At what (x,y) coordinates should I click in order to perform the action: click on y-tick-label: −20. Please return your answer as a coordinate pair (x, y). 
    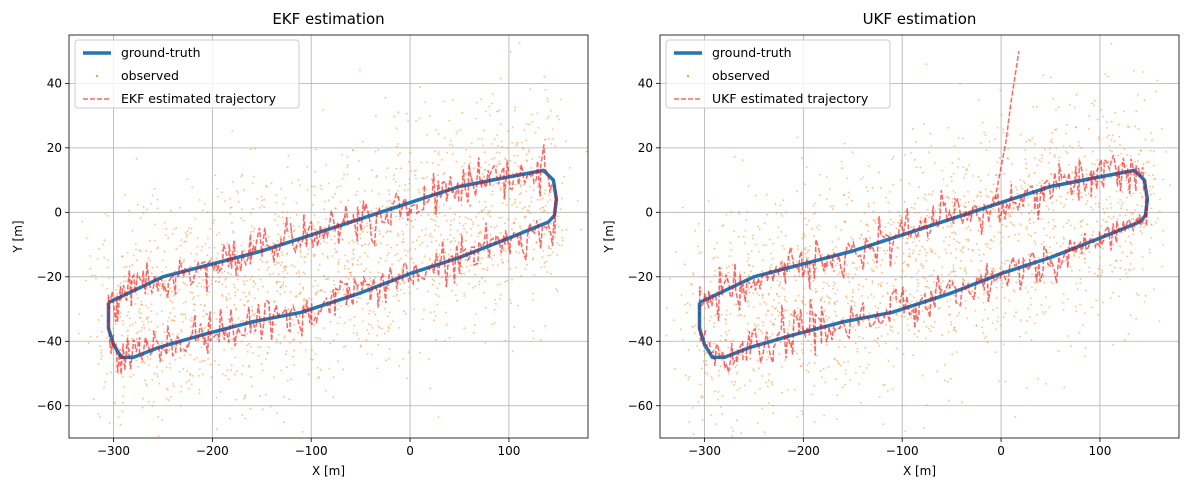
    Looking at the image, I should click on (640, 277).